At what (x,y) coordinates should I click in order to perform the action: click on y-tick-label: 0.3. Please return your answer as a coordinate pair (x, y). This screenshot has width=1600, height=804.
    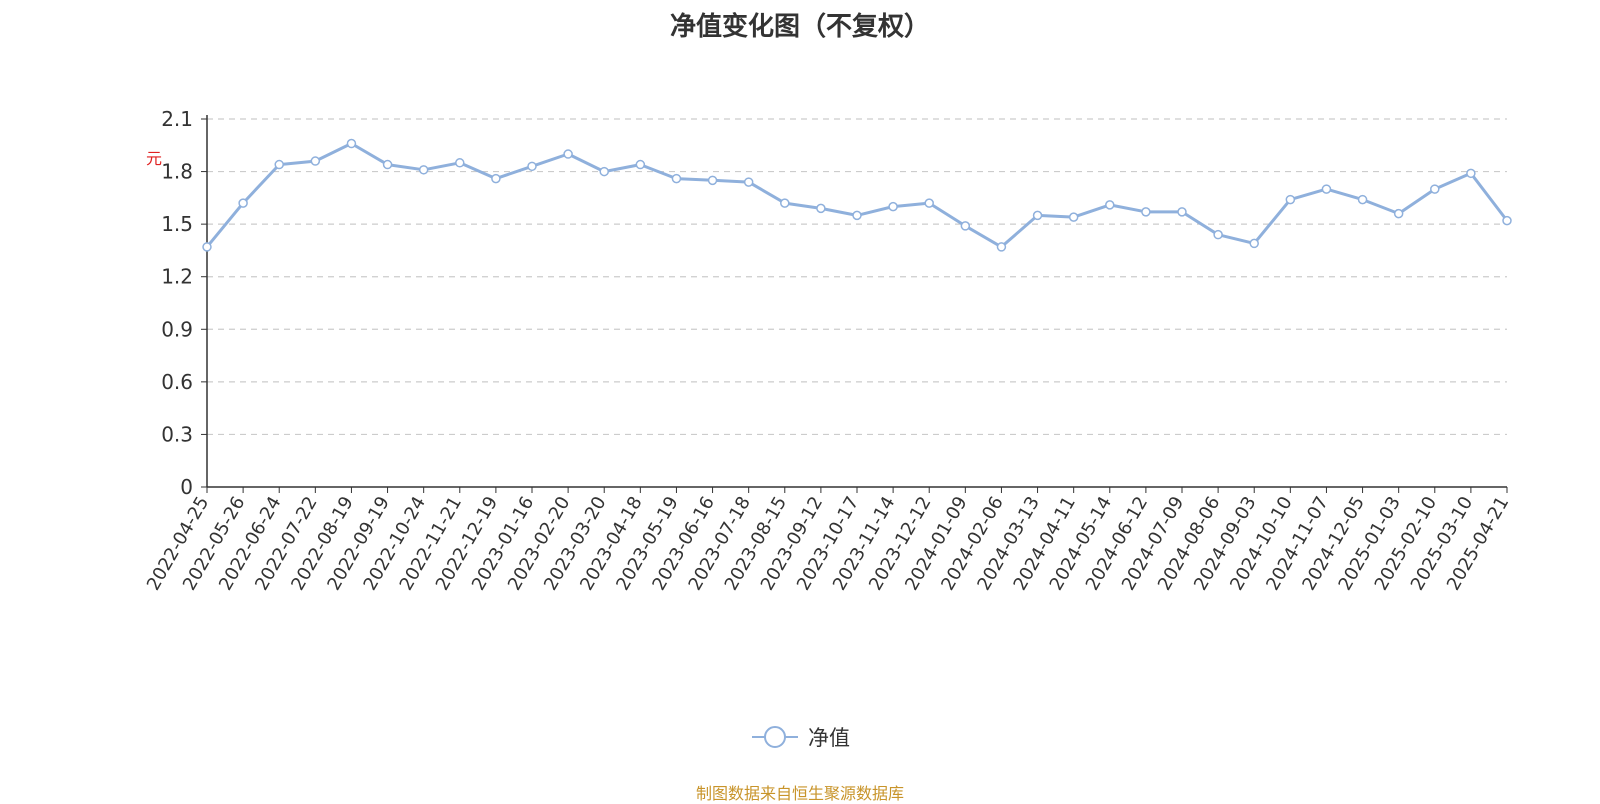
    Looking at the image, I should click on (177, 434).